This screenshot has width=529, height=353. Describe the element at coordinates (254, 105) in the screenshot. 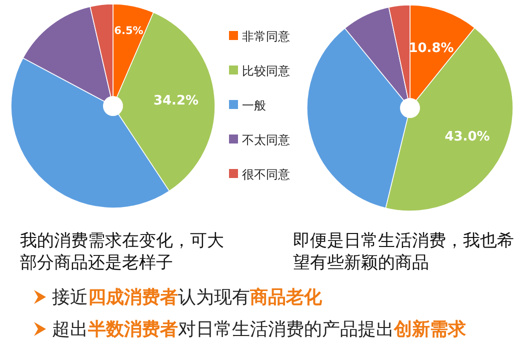

I see `legend-label: 一般` at that location.